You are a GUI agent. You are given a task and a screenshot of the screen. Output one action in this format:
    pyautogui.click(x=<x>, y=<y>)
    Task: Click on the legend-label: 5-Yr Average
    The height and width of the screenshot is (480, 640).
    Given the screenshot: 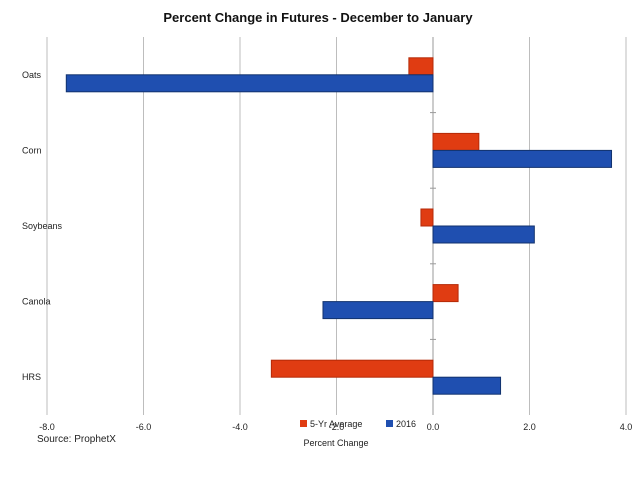 What is the action you would take?
    pyautogui.click(x=336, y=424)
    